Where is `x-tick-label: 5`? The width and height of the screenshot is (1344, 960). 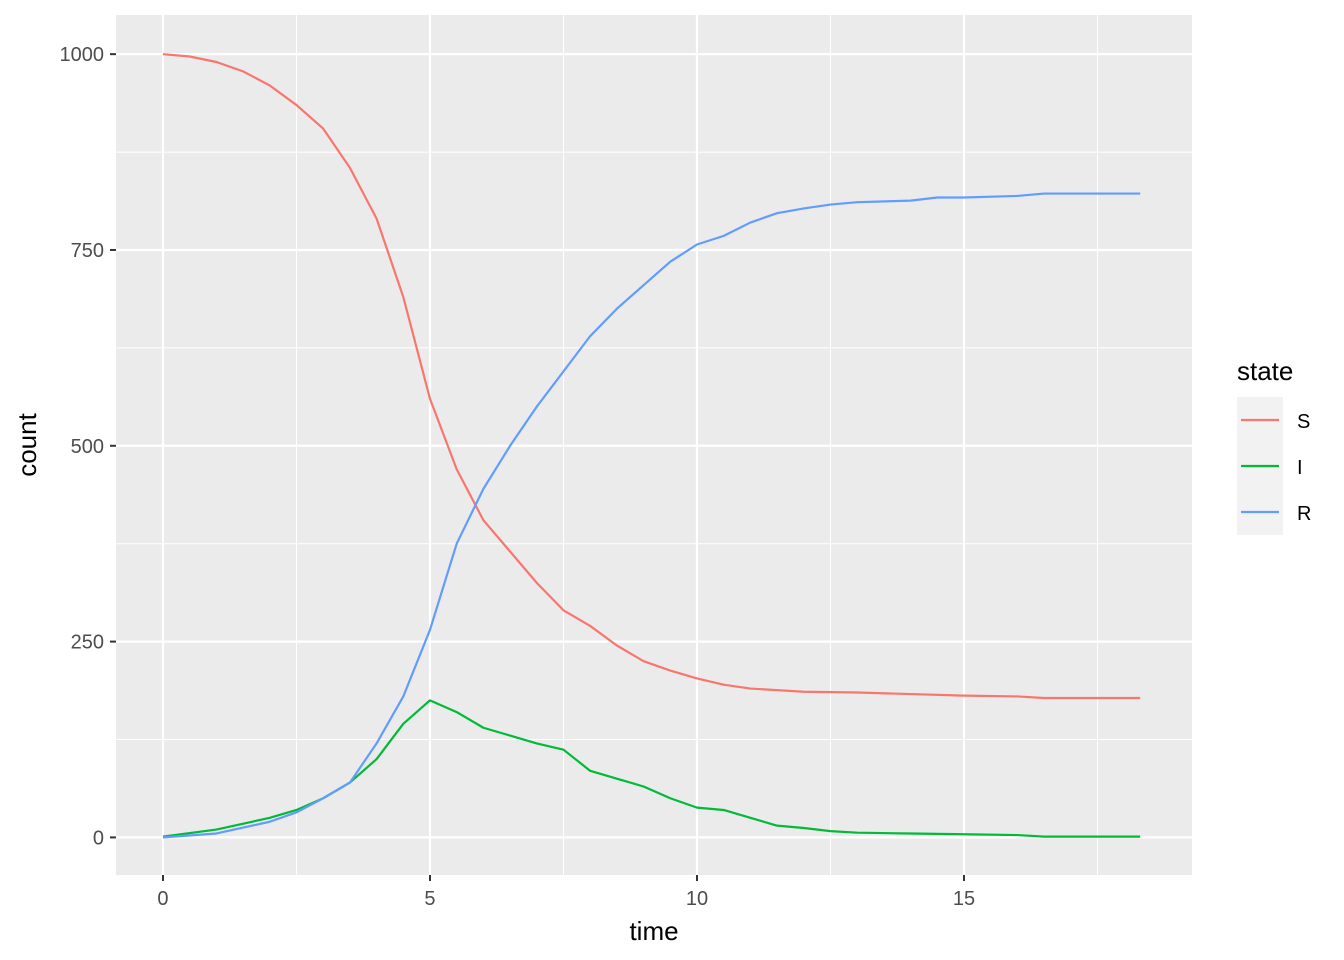
x-tick-label: 5 is located at coordinates (429, 899).